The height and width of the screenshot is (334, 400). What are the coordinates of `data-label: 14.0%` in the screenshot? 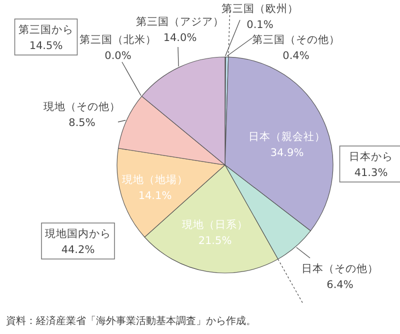 It's located at (180, 38).